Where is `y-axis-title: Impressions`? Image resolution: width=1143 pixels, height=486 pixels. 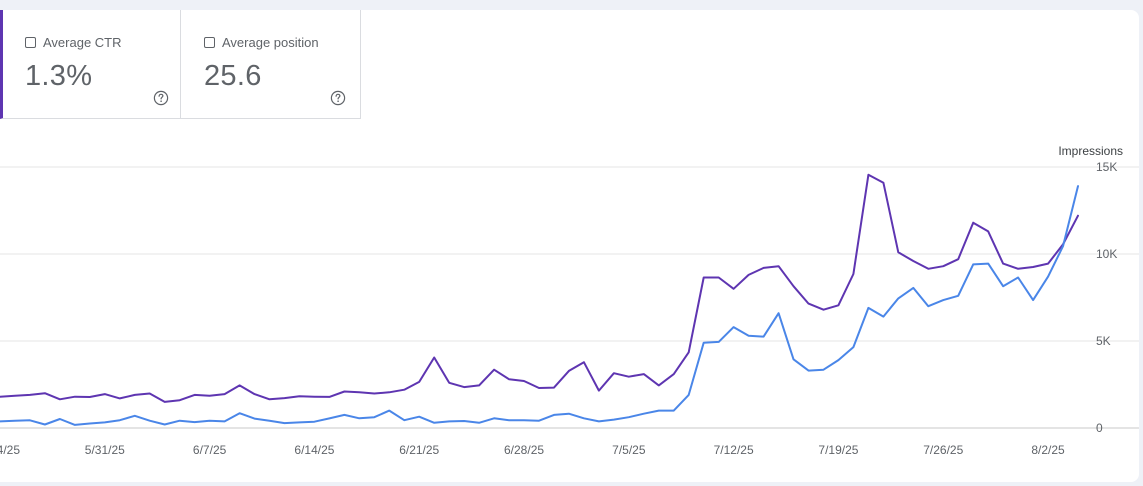 y-axis-title: Impressions is located at coordinates (1090, 151).